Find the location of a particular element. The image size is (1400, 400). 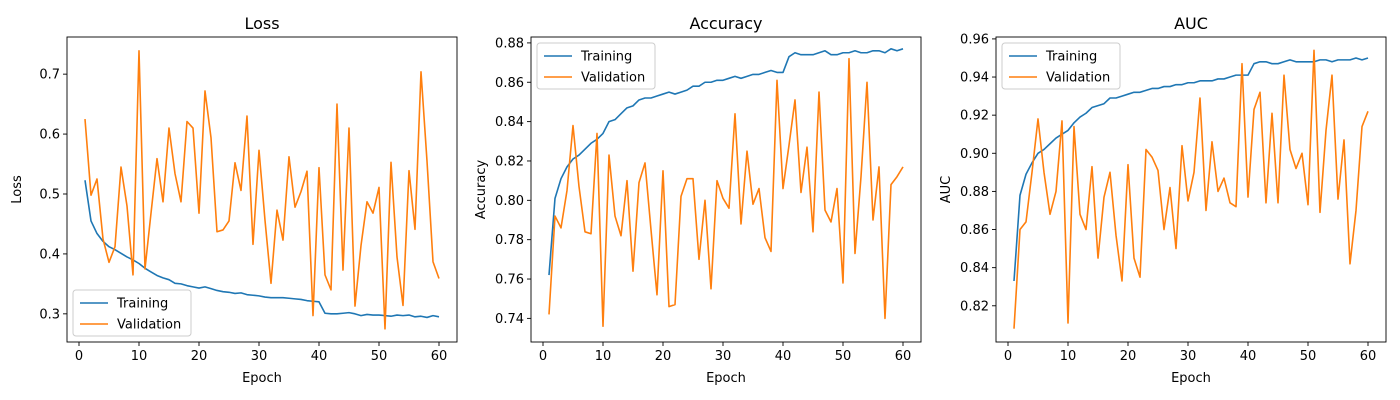

chart-title: Loss is located at coordinates (261, 23).